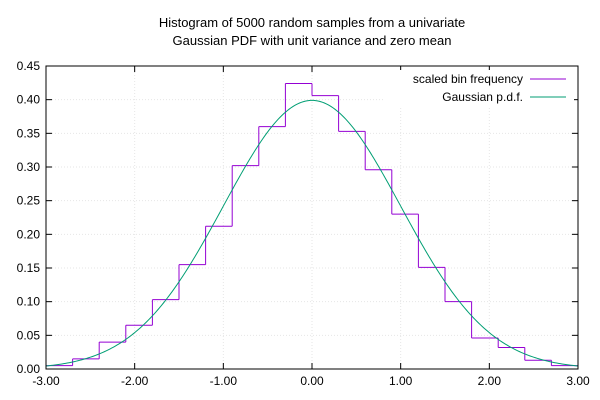 The height and width of the screenshot is (400, 600). Describe the element at coordinates (224, 381) in the screenshot. I see `x-tick-label: -1.00` at that location.